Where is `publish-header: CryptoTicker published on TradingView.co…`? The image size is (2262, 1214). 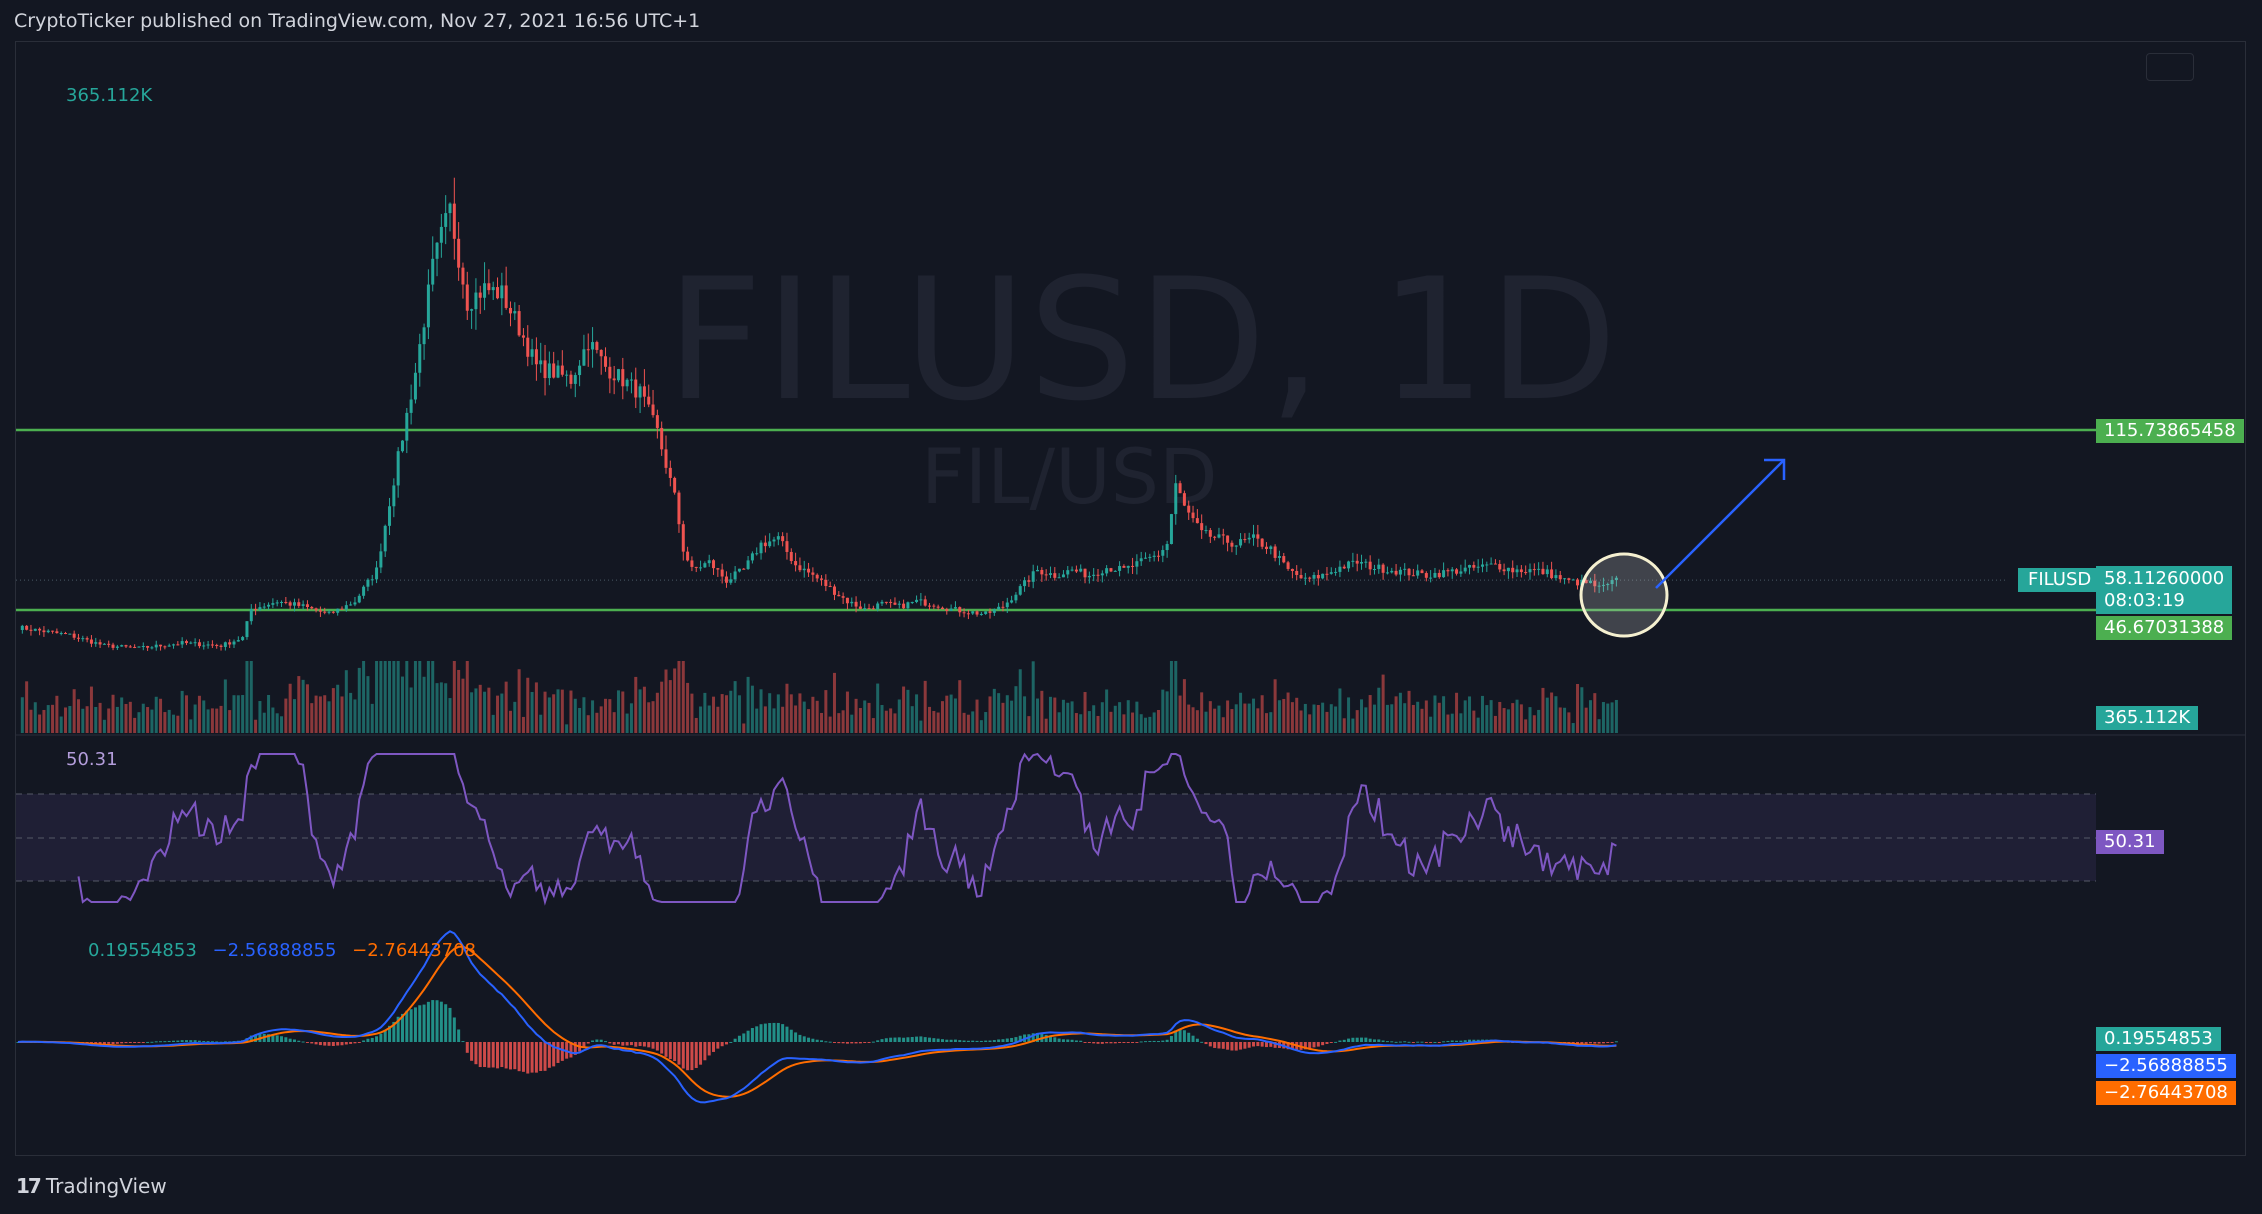
publish-header: CryptoTicker published on TradingView.co… is located at coordinates (357, 21).